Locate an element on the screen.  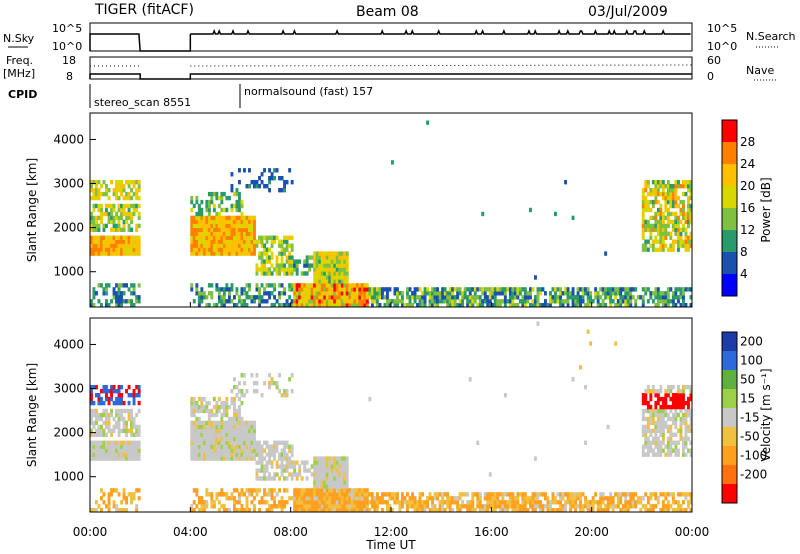
velocity-cbar-tick-5: -50 is located at coordinates (750, 437).